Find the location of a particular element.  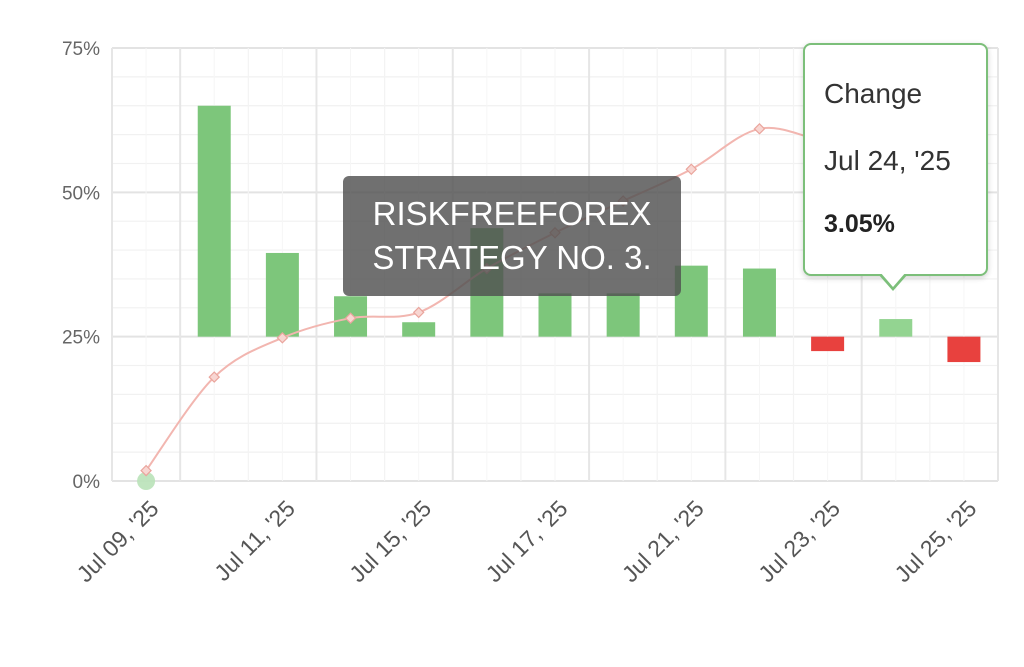

tooltip-date: Jul 24, '25 is located at coordinates (887, 160).